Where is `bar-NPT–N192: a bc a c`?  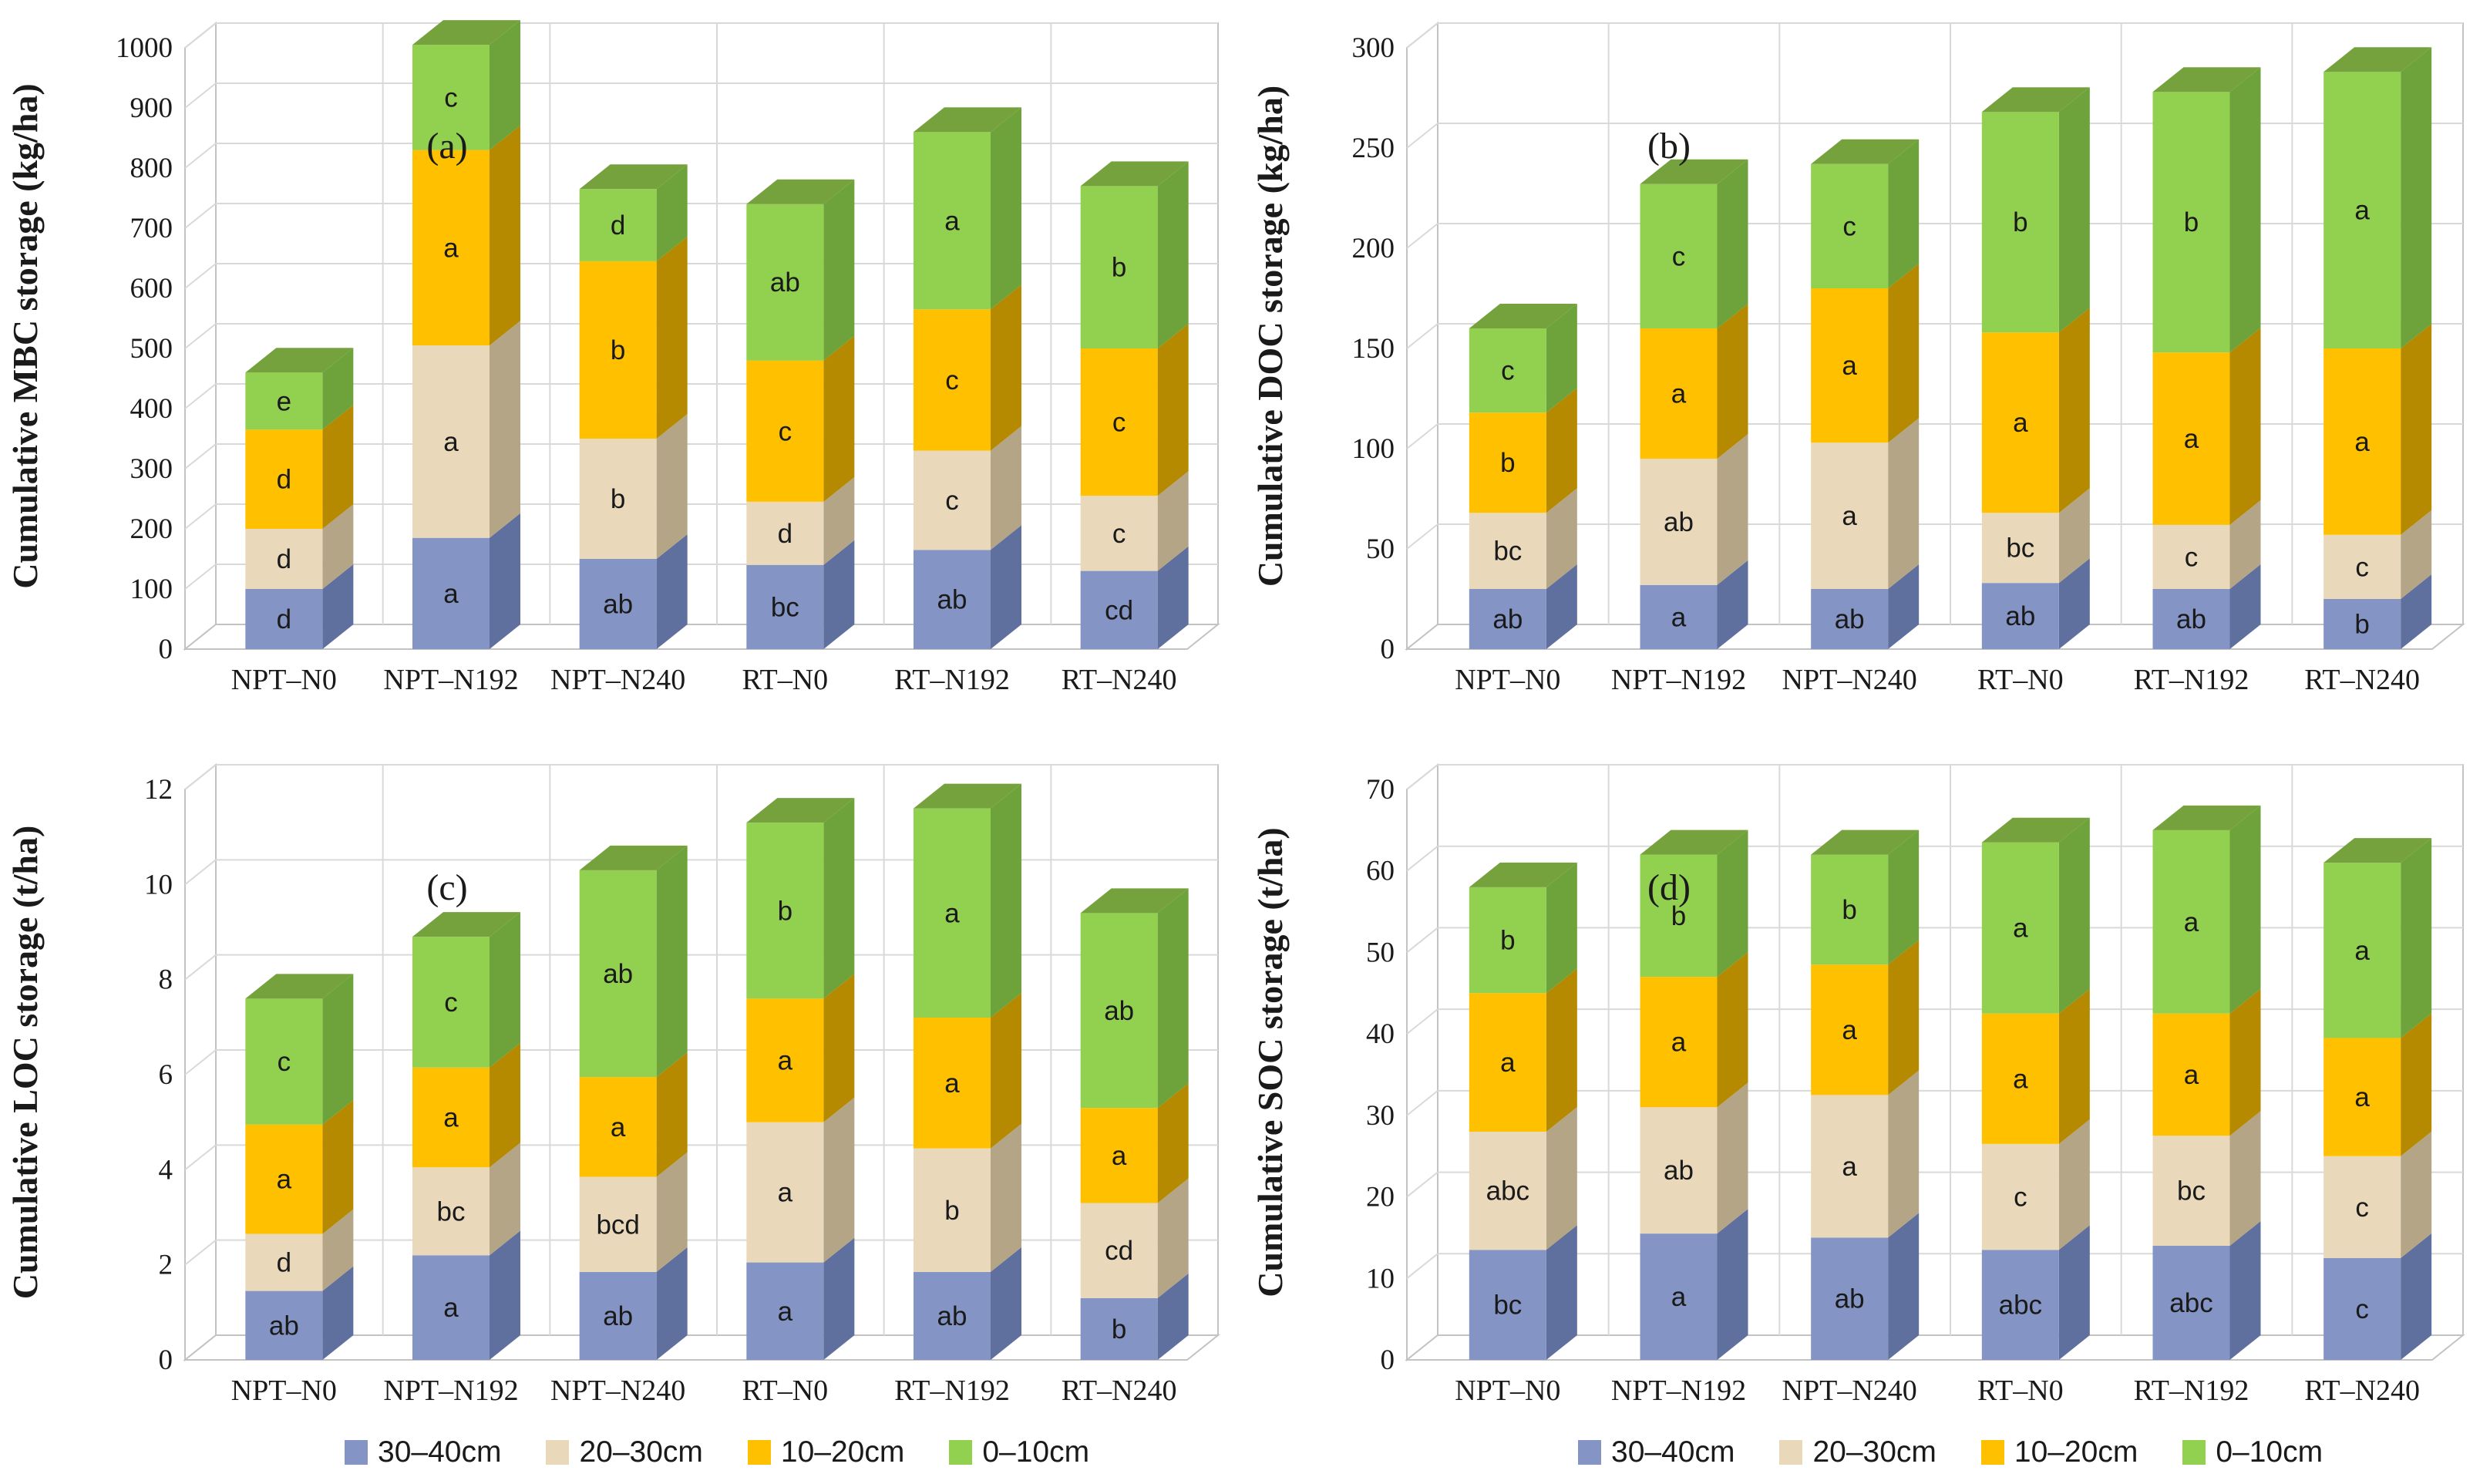 bar-NPT–N192: a bc a c is located at coordinates (466, 1136).